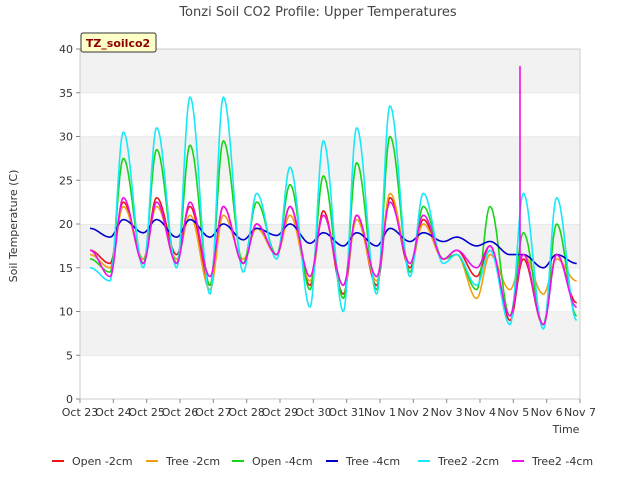  I want to click on y-tick-label: 15, so click(66, 268).